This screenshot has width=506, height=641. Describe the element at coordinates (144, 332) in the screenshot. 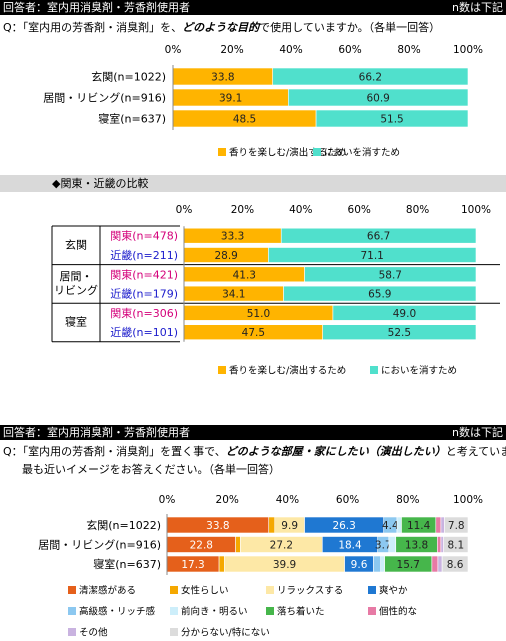

I see `category-label: 近畿(n=101)` at that location.